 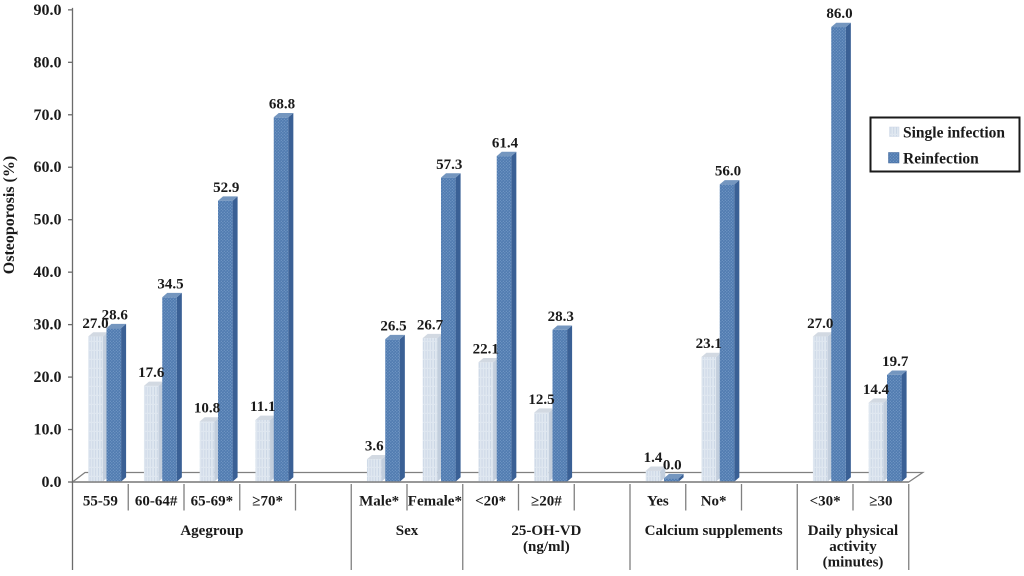 What do you see at coordinates (48, 220) in the screenshot?
I see `svg-text: 50.0` at bounding box center [48, 220].